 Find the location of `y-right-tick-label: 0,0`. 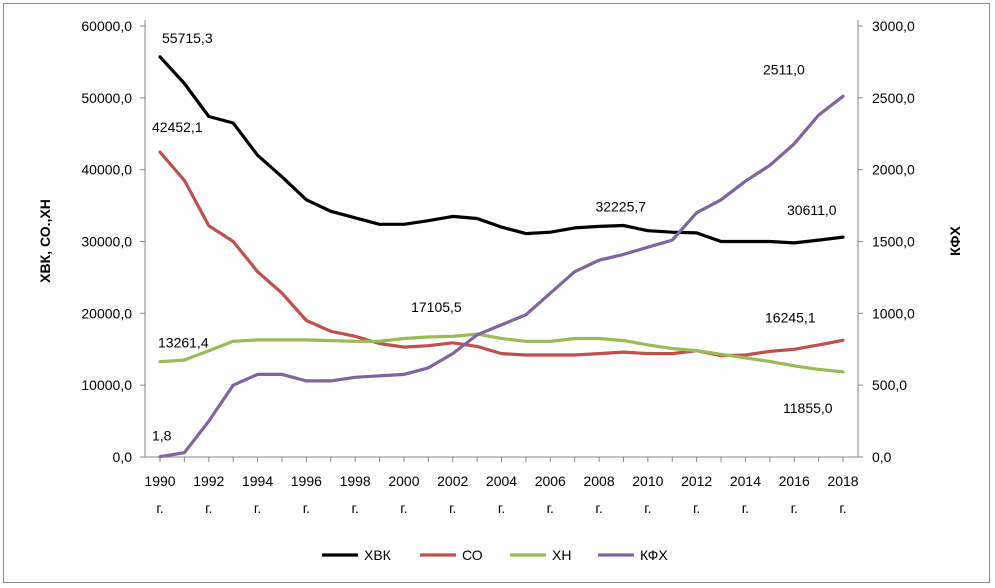

y-right-tick-label: 0,0 is located at coordinates (882, 457).